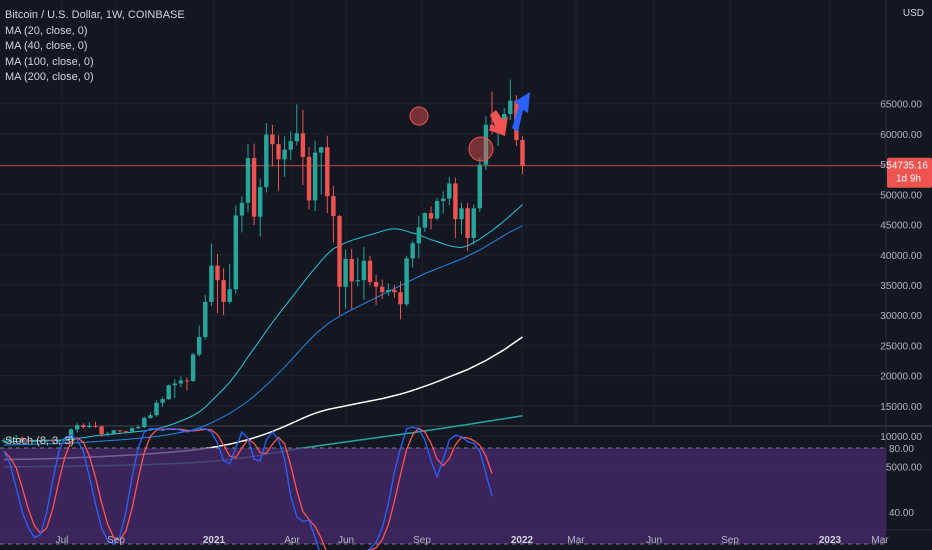  I want to click on stoch-k-line, so click(248, 488).